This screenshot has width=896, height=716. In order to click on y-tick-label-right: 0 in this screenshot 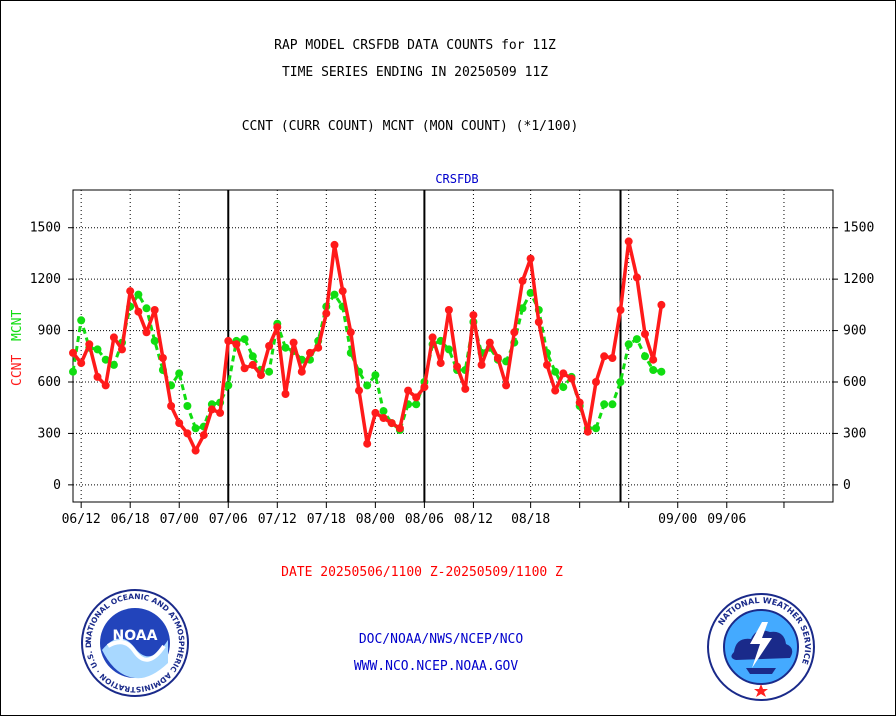, I will do `click(847, 485)`.